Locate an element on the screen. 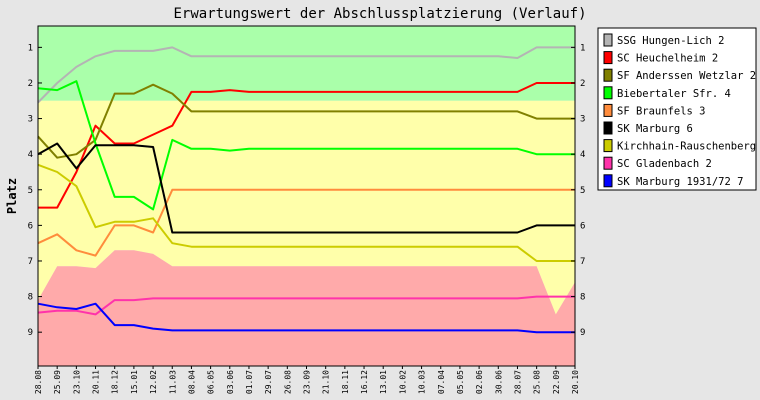  x-tick-label: 12.02 is located at coordinates (153, 382).